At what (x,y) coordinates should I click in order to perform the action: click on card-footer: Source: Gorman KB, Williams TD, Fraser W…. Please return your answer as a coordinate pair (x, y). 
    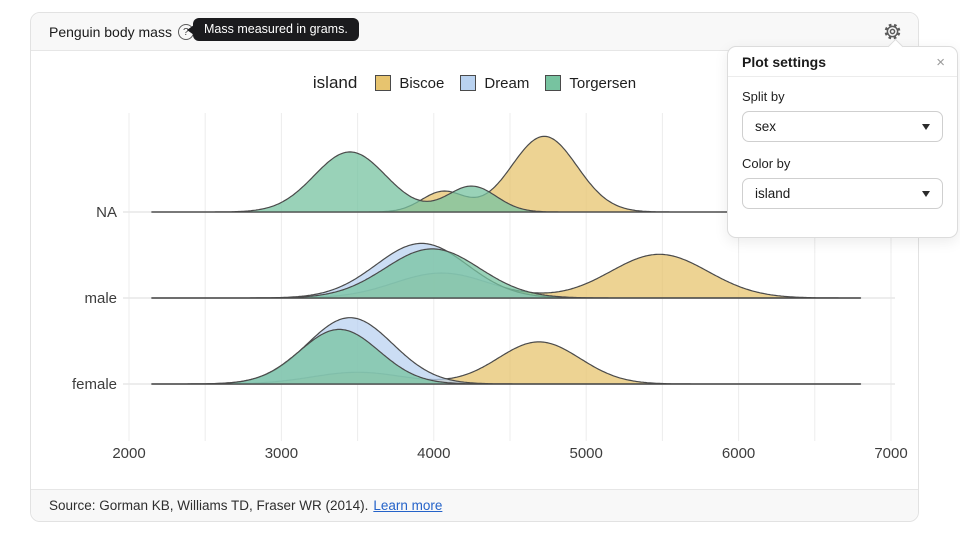
    Looking at the image, I should click on (474, 505).